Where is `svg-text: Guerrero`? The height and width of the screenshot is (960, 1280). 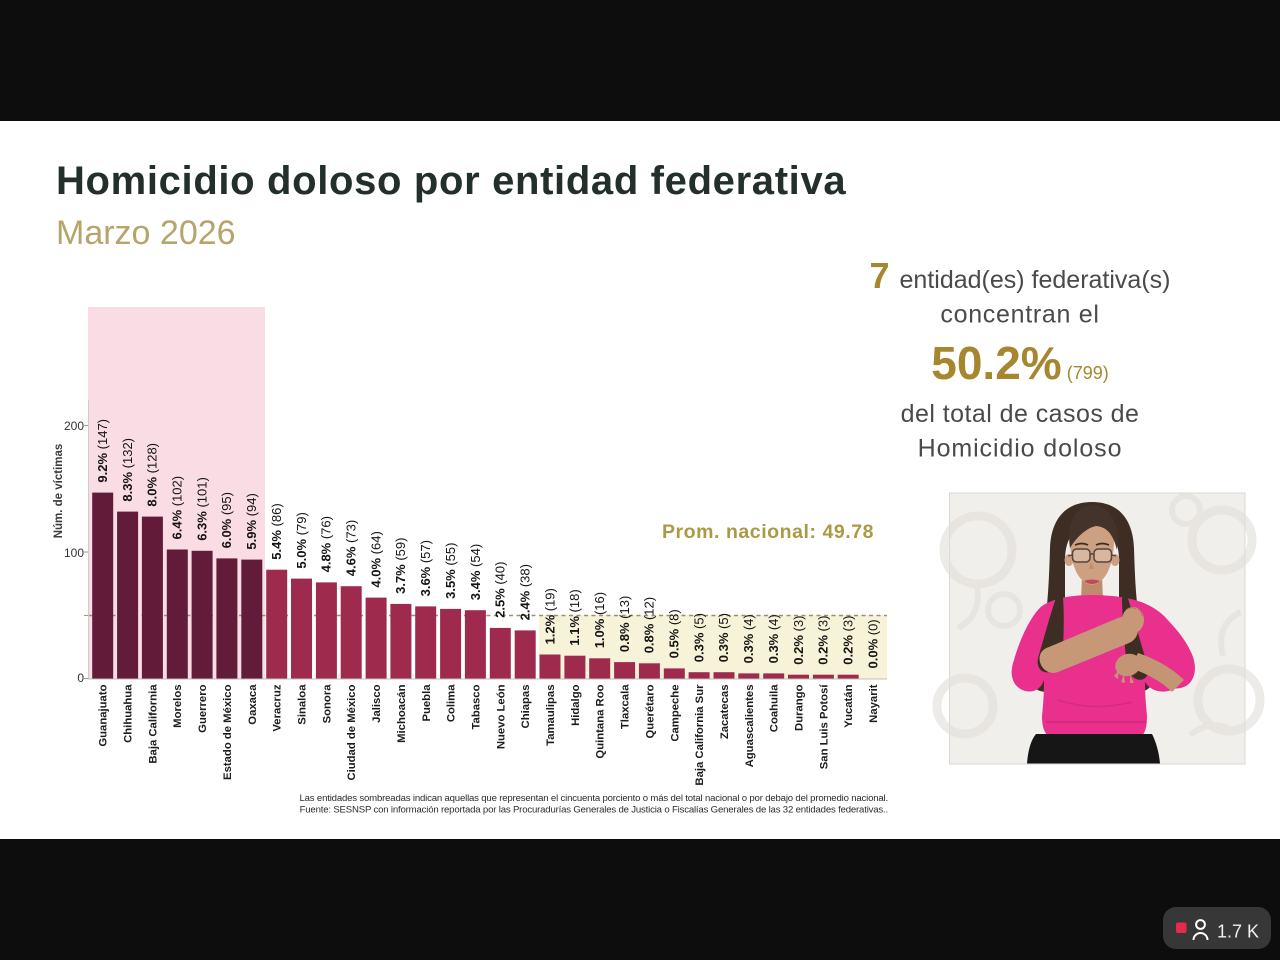
svg-text: Guerrero is located at coordinates (203, 708).